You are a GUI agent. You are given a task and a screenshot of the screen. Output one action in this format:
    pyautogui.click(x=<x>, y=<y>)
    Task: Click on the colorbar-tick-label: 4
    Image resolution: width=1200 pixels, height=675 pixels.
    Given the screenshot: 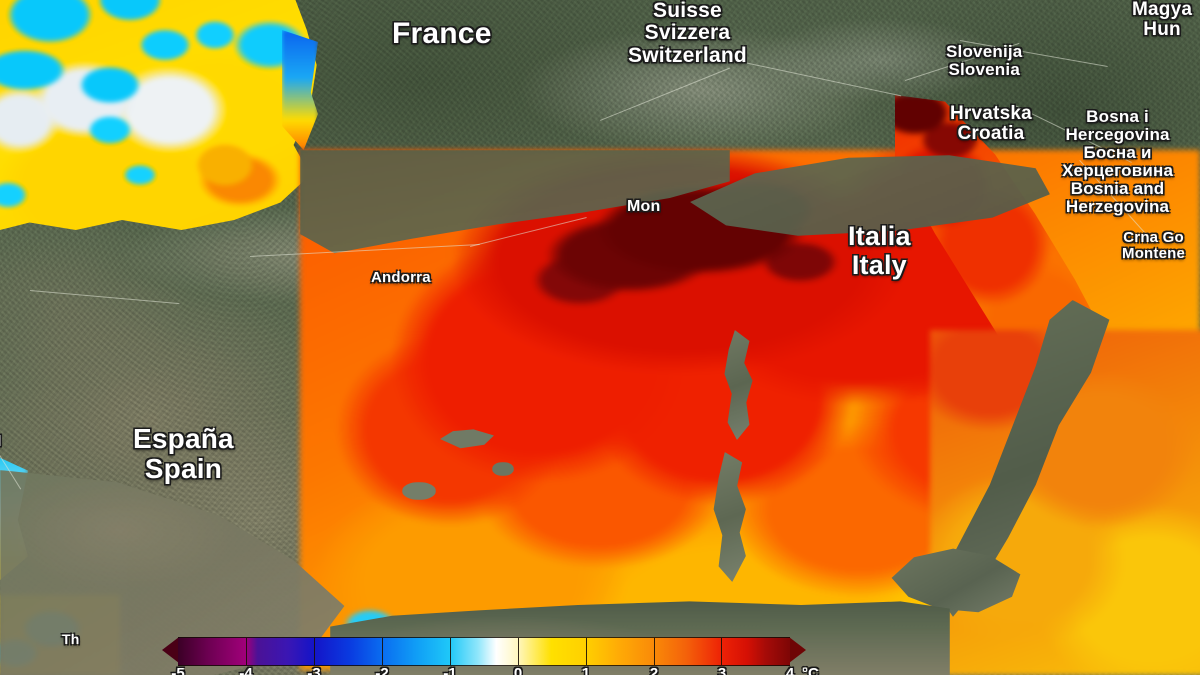 What is the action you would take?
    pyautogui.click(x=790, y=670)
    